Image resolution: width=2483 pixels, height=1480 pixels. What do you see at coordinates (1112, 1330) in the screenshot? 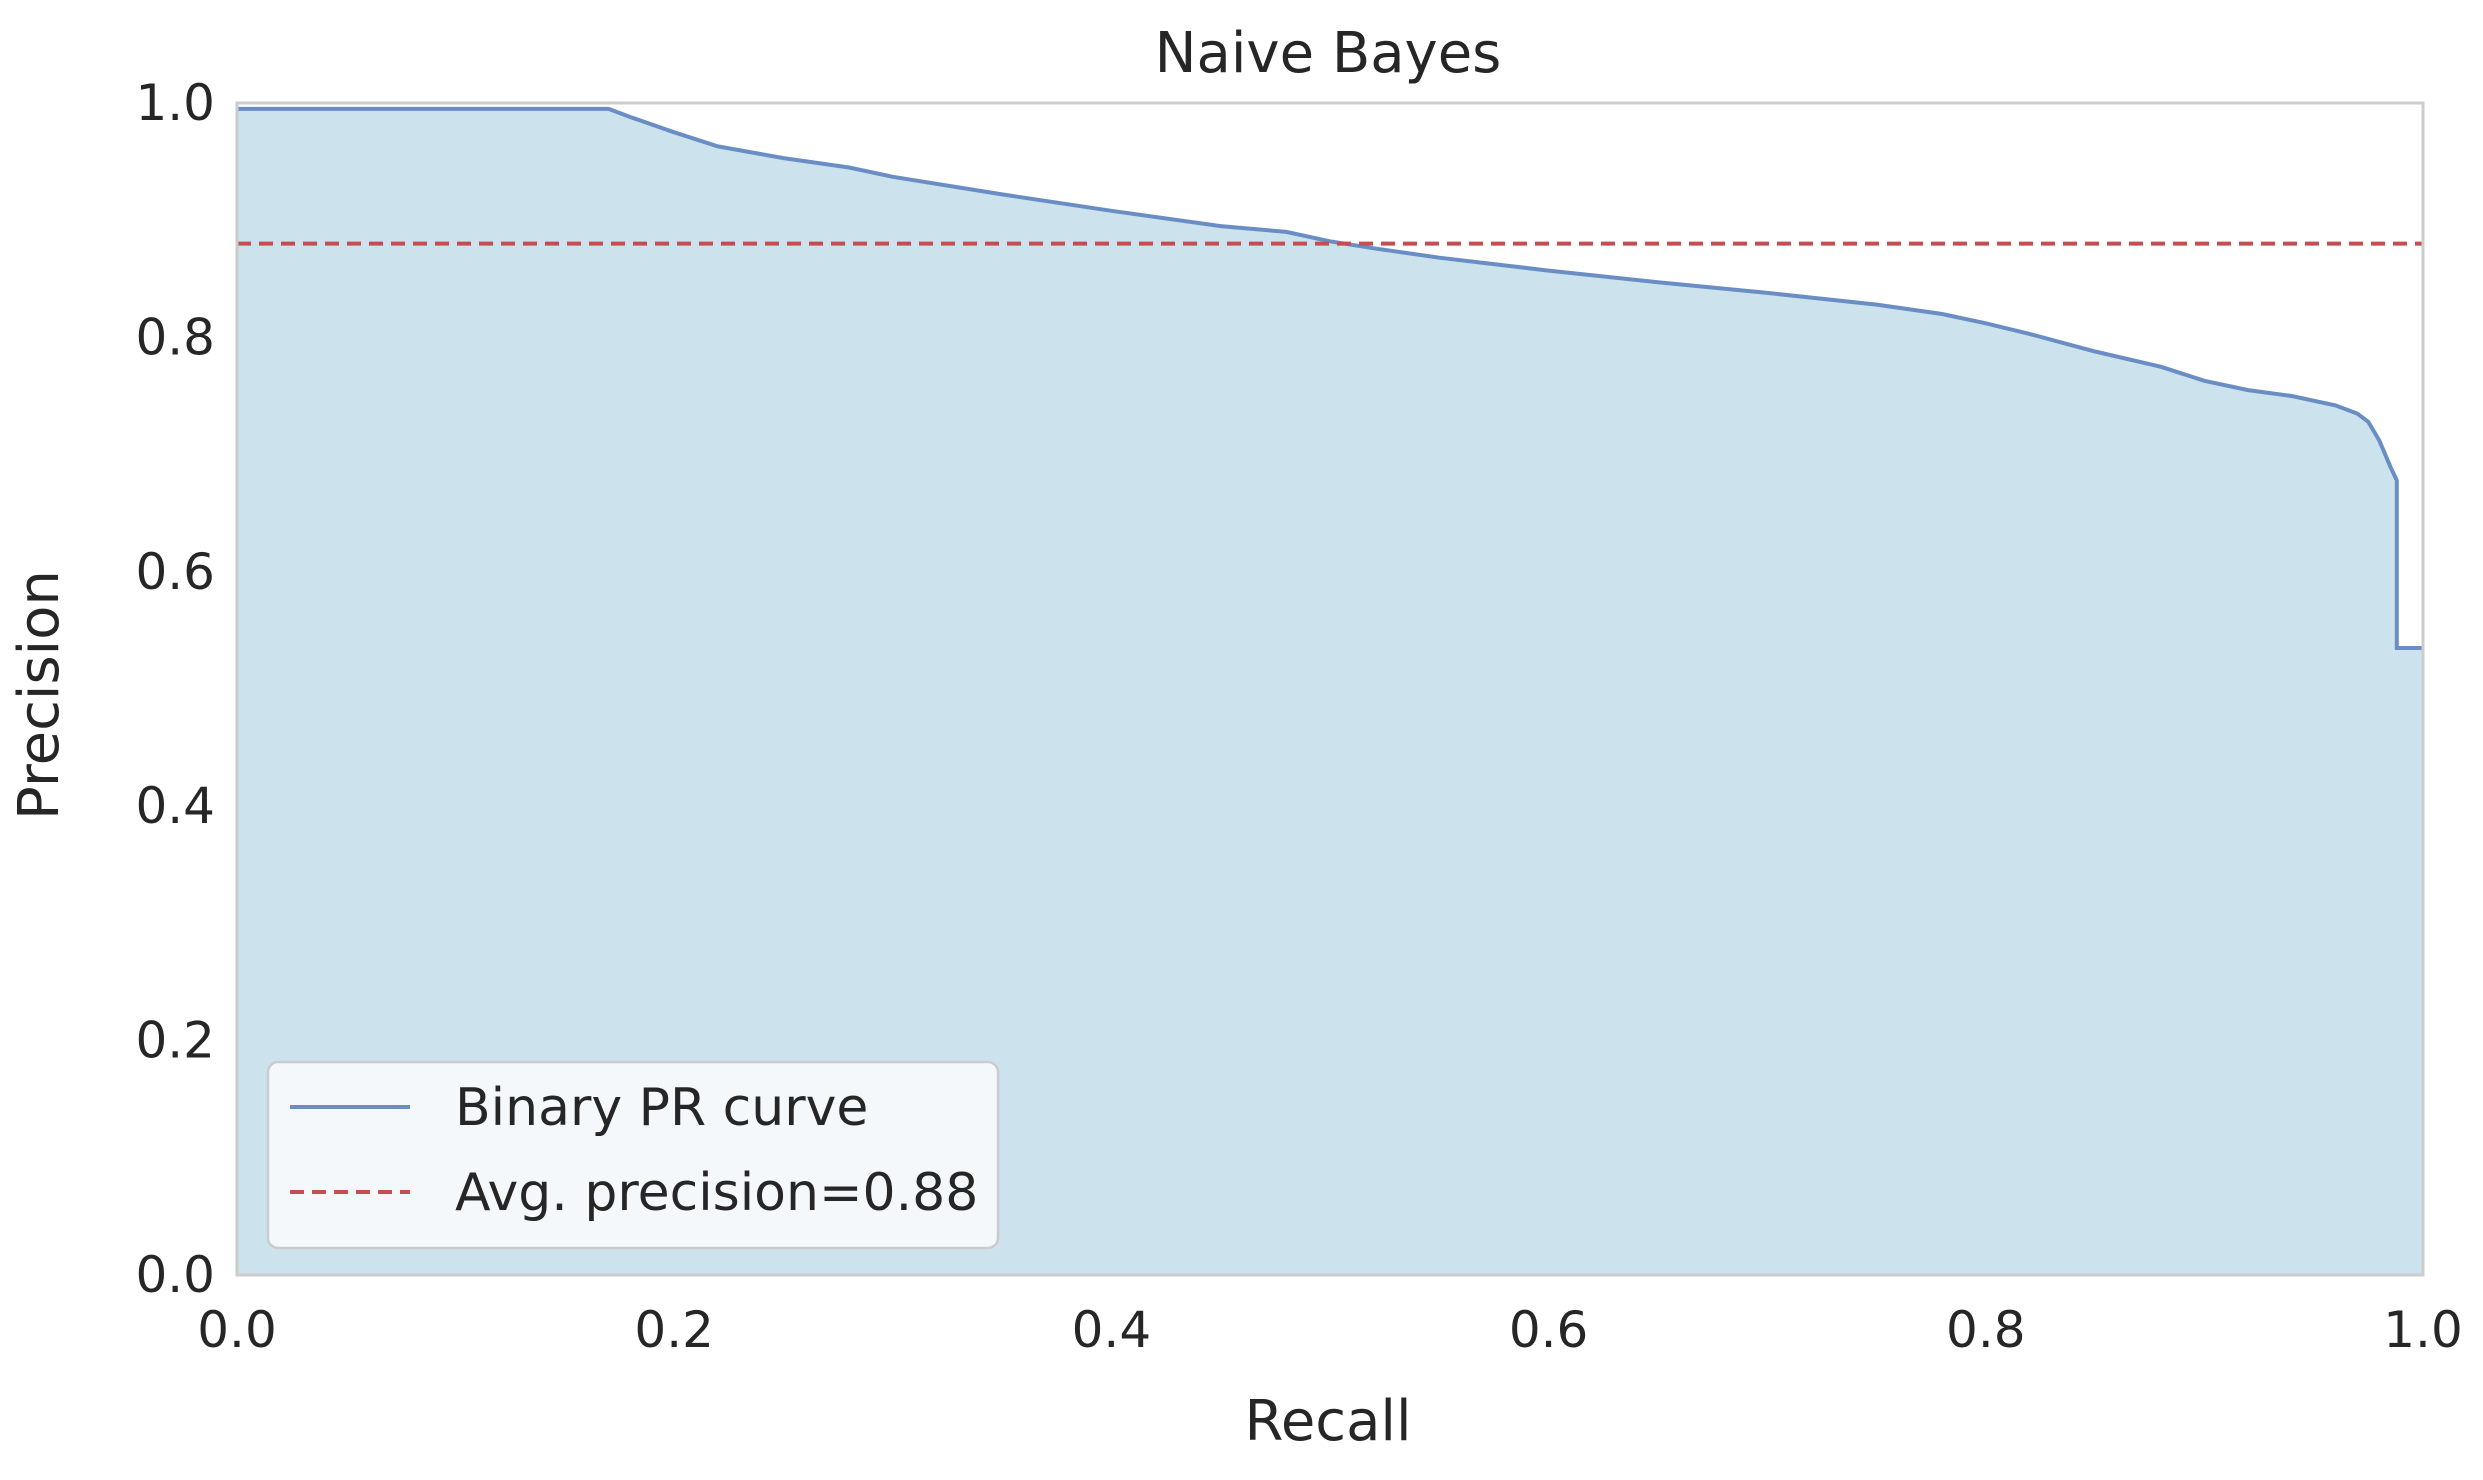
I see `x-tick-label: 0.4` at bounding box center [1112, 1330].